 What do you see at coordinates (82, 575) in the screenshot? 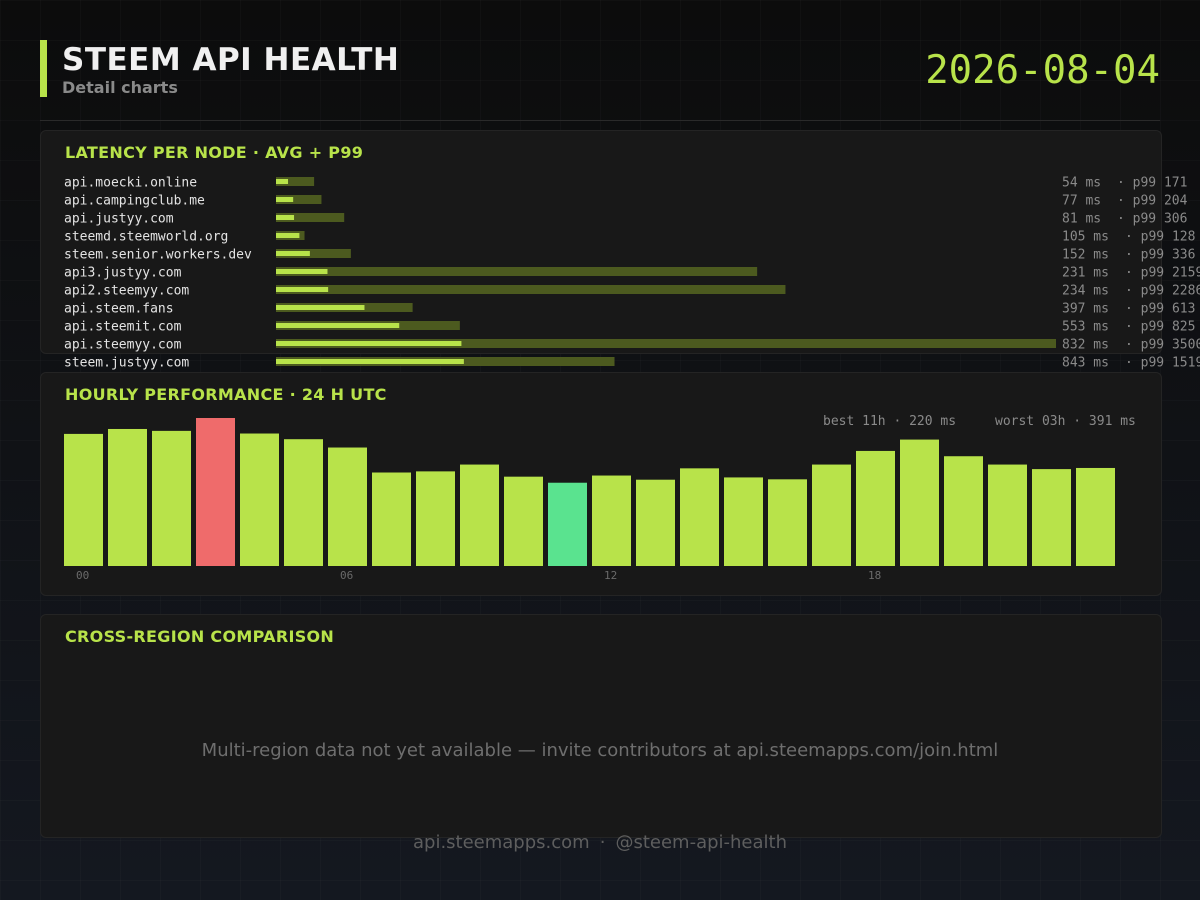
I see `hour-tick-label: 00` at bounding box center [82, 575].